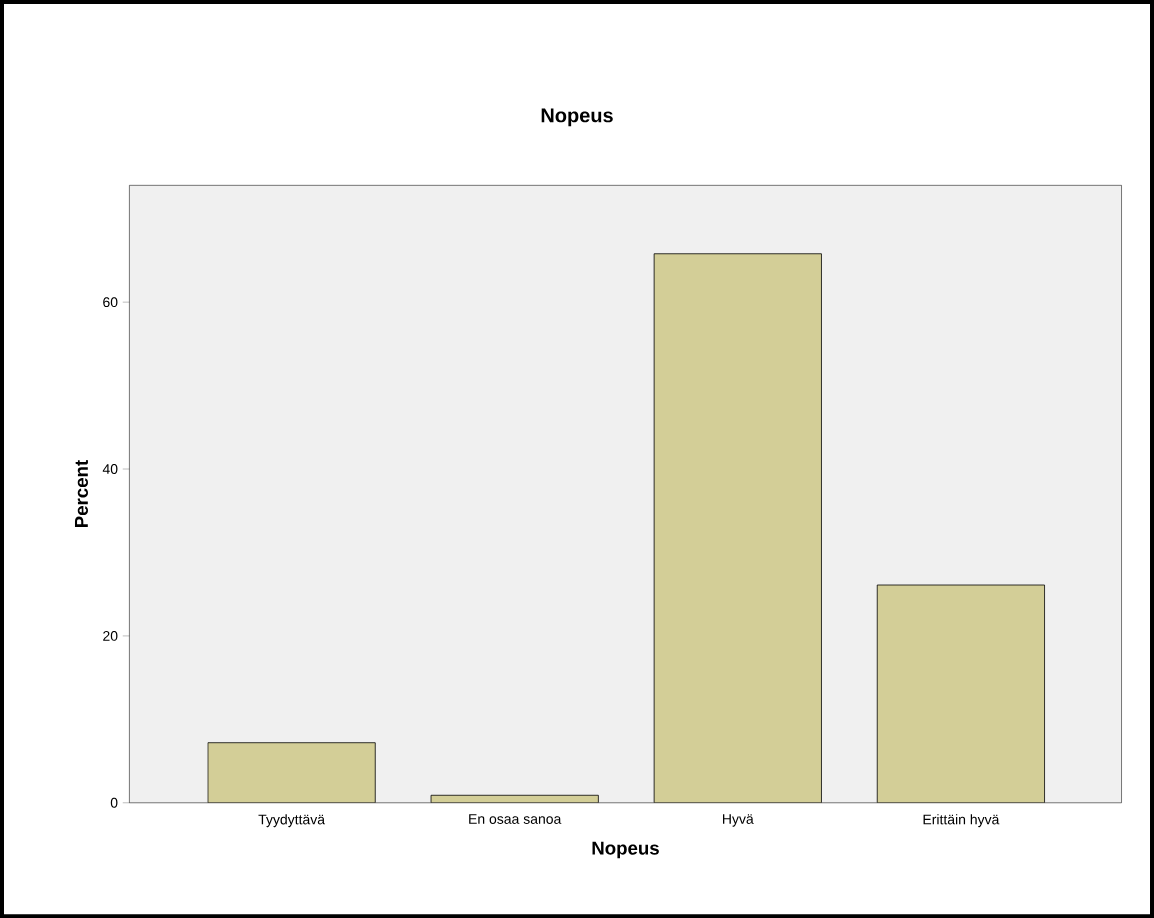  What do you see at coordinates (292, 821) in the screenshot?
I see `x-tick-label: Tyydyttävä` at bounding box center [292, 821].